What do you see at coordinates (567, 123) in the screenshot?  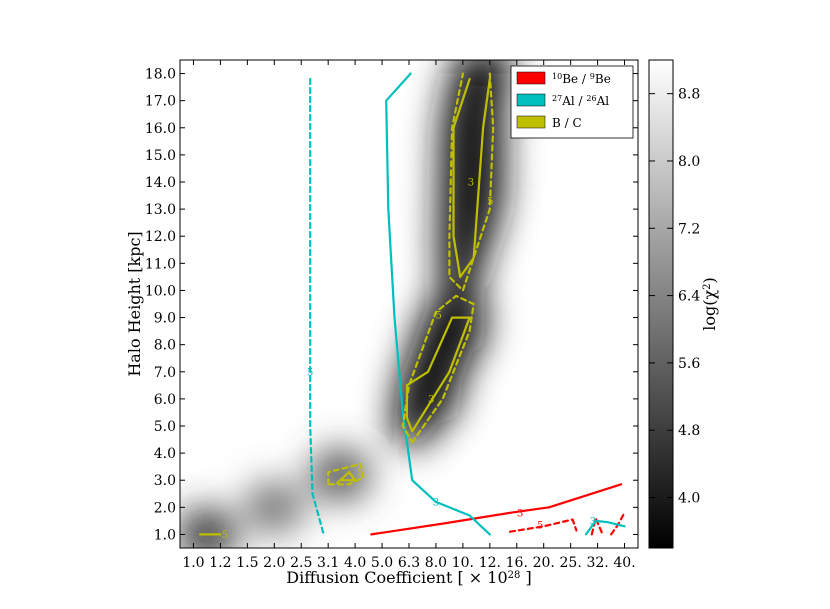 I see `legend-entry-label: B / C` at bounding box center [567, 123].